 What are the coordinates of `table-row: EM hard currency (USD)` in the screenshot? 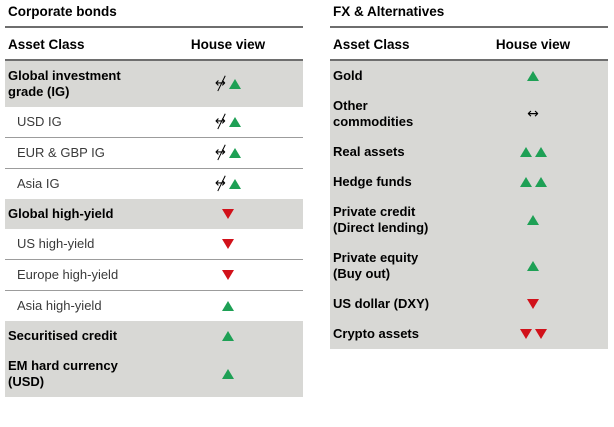 It's located at (154, 374).